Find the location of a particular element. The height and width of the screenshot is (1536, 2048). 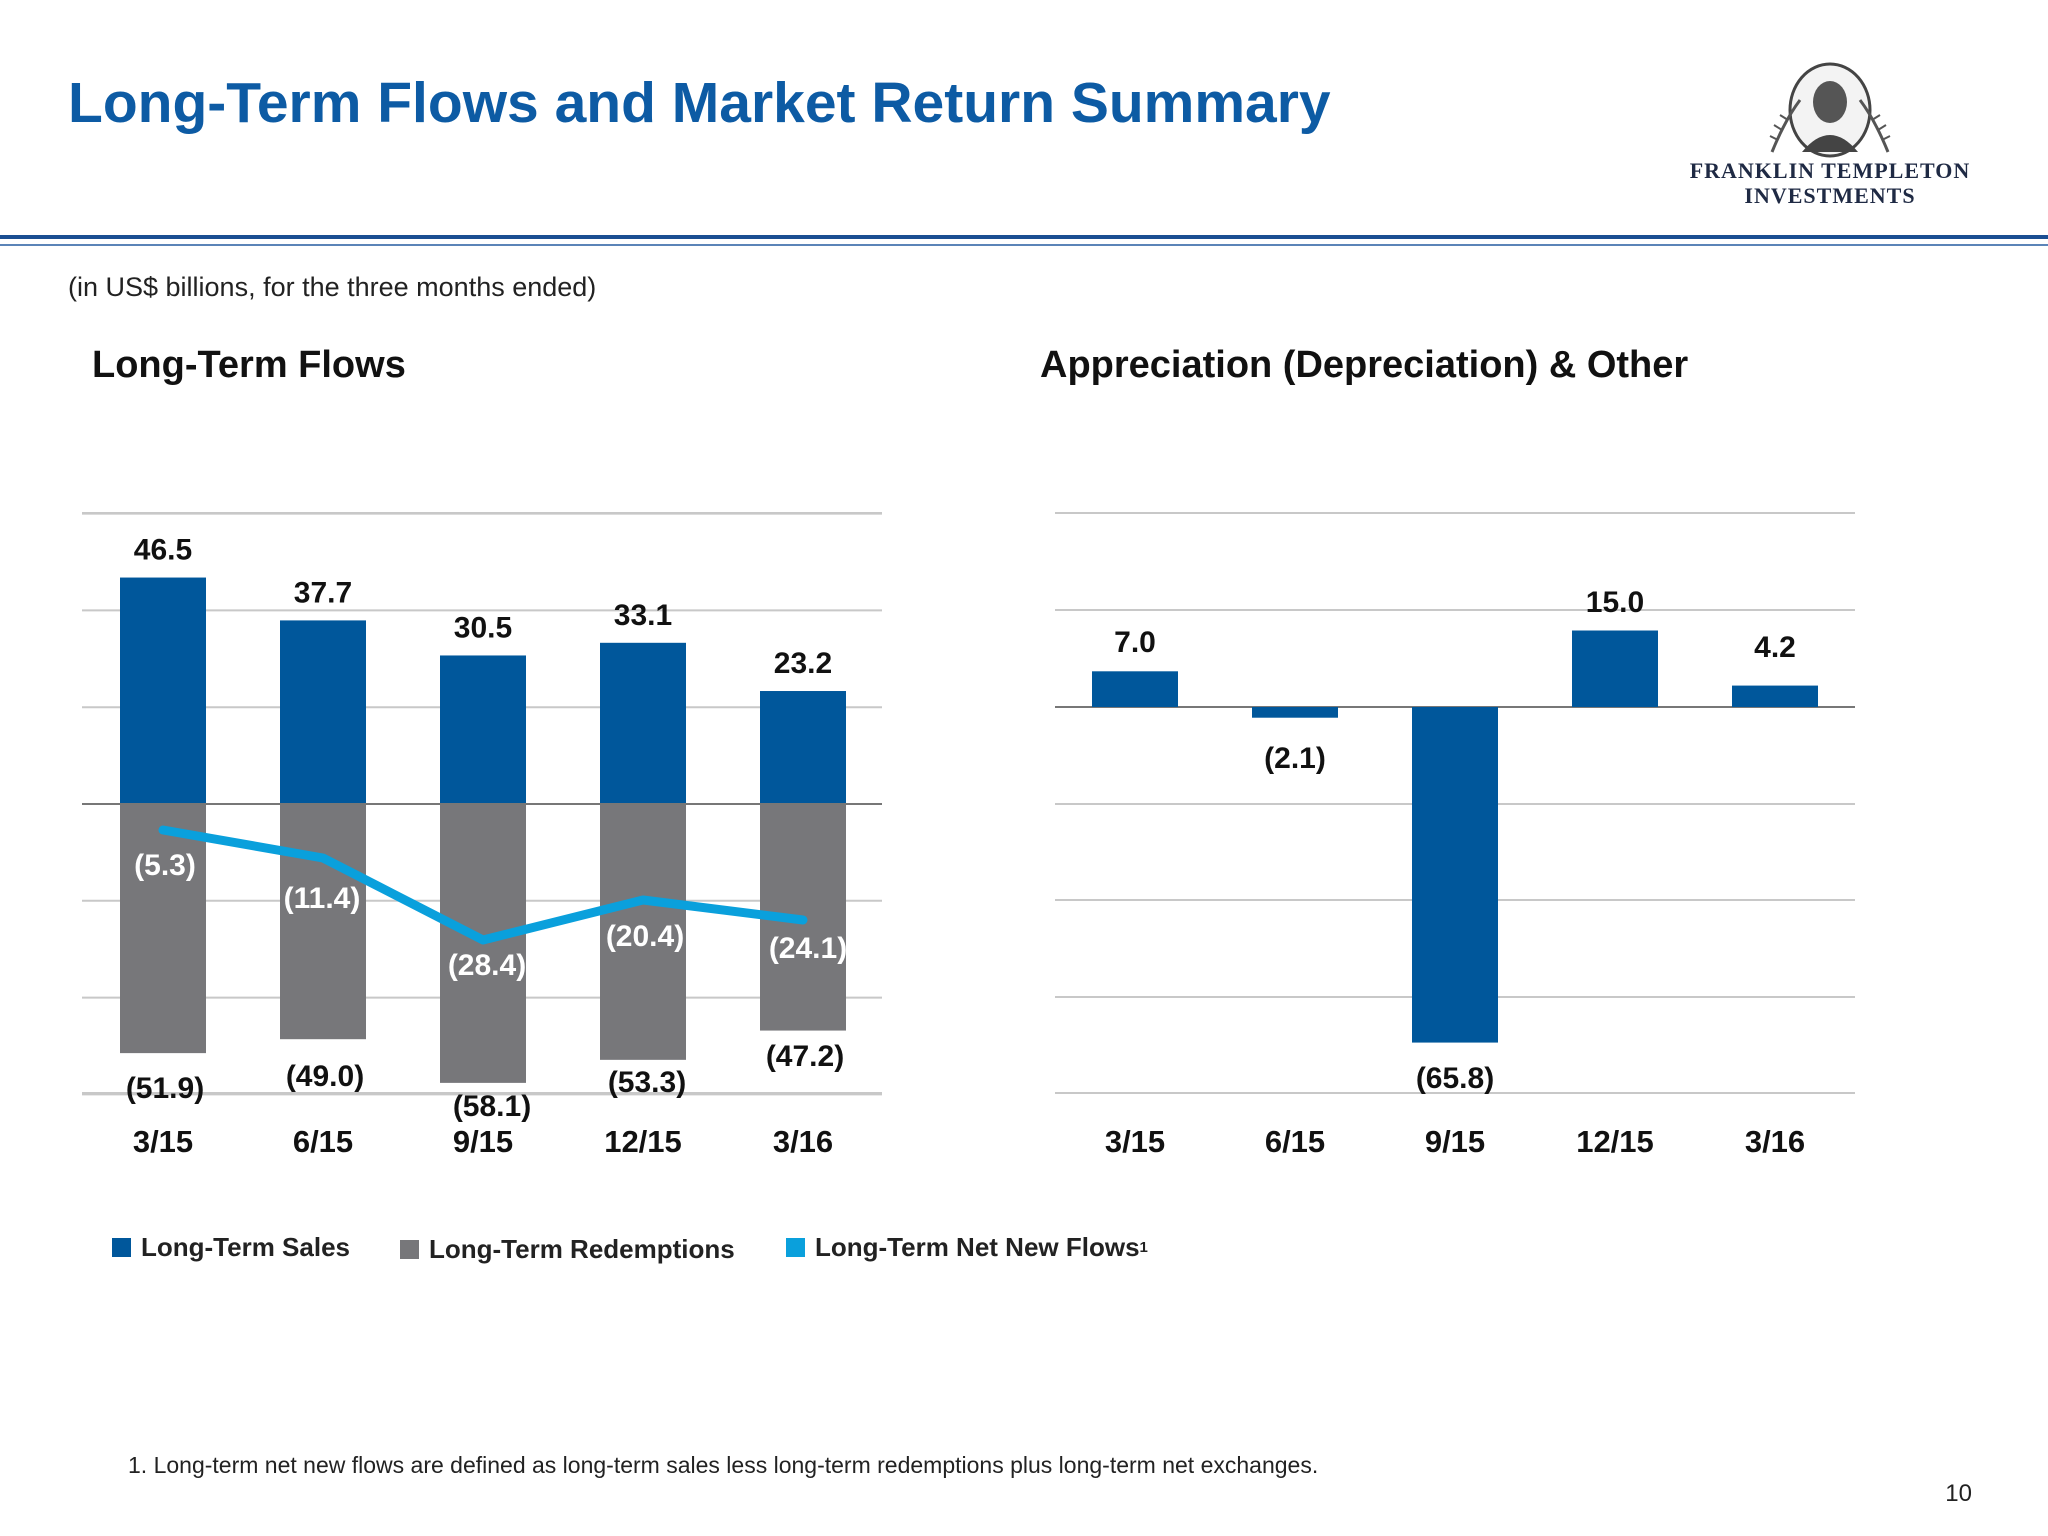

appreciation-value-label: (2.1) is located at coordinates (1295, 758).